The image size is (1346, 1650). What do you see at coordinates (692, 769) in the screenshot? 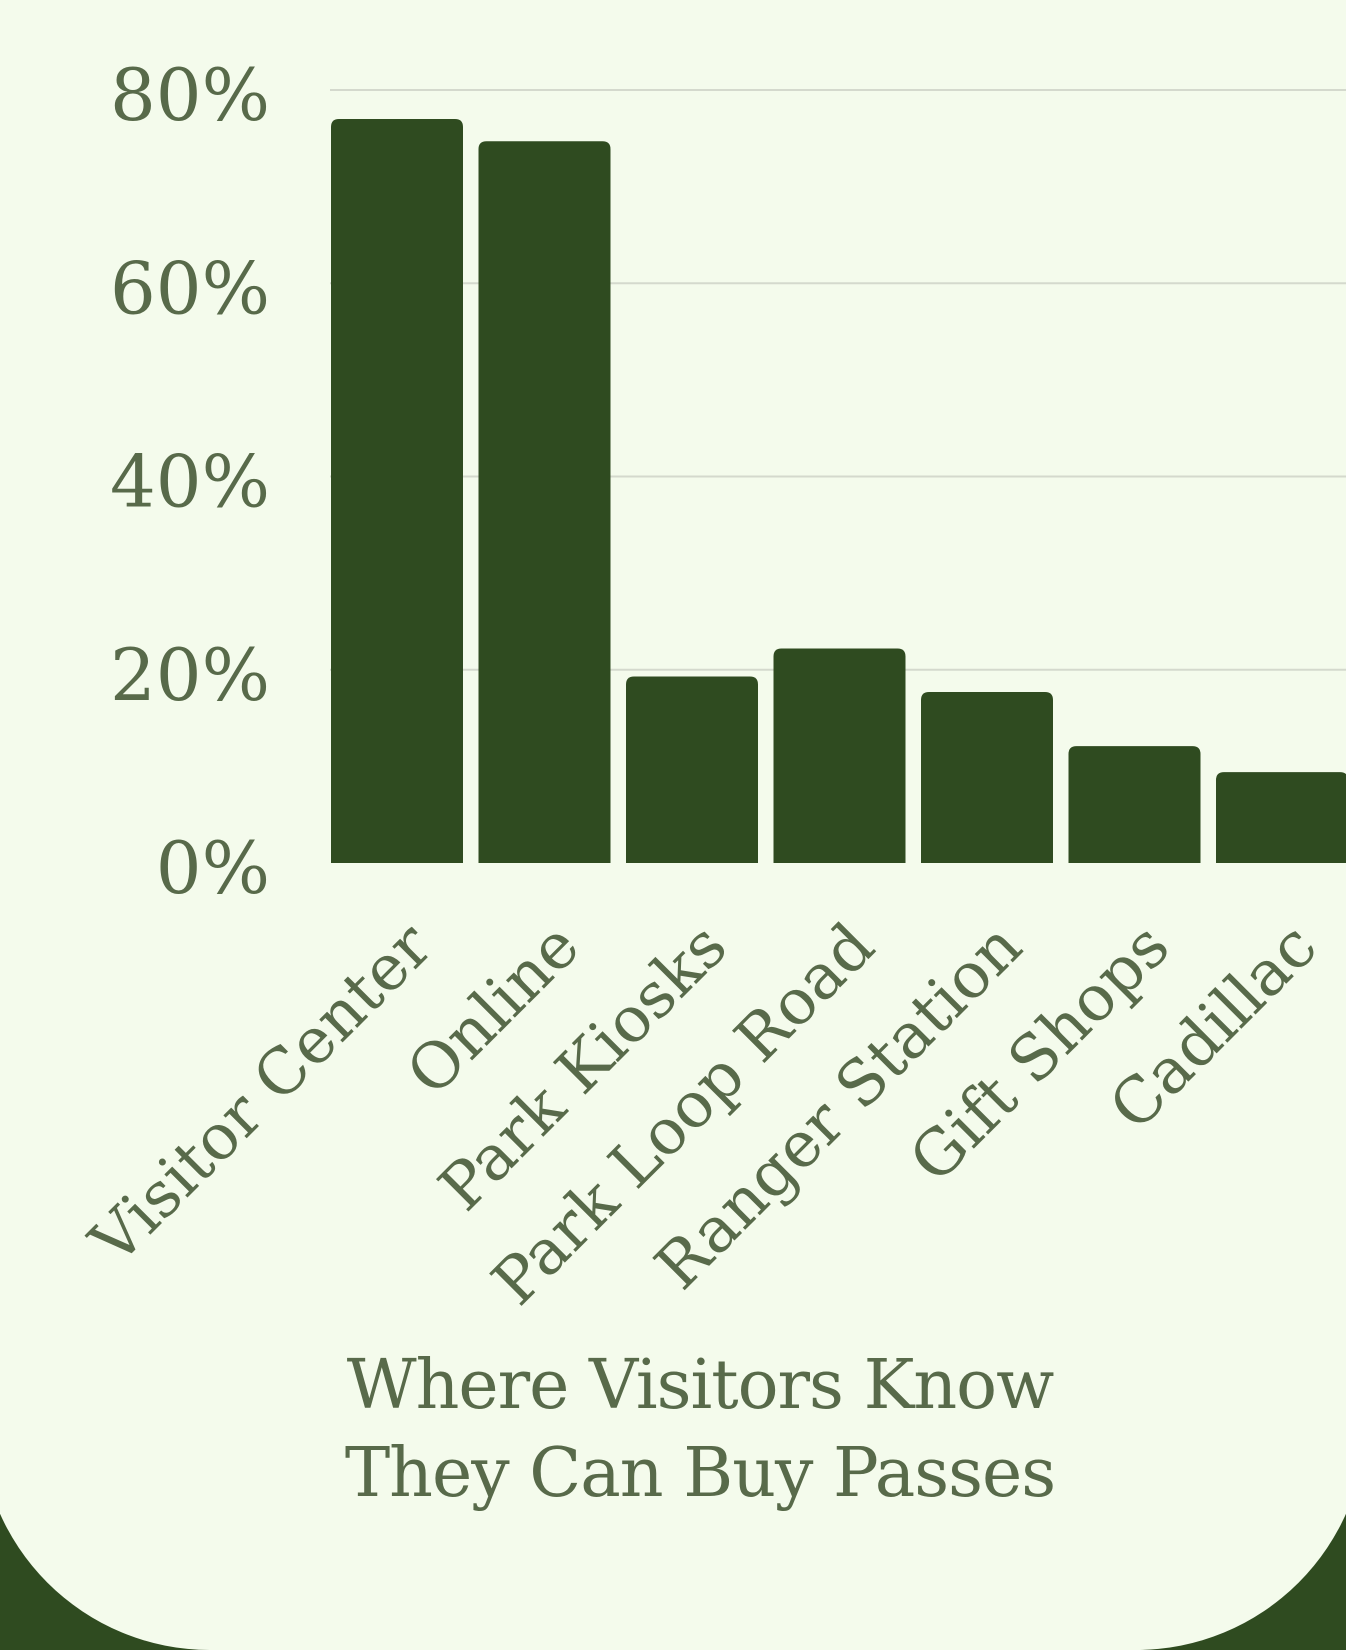
I see `bar-park-kiosks` at bounding box center [692, 769].